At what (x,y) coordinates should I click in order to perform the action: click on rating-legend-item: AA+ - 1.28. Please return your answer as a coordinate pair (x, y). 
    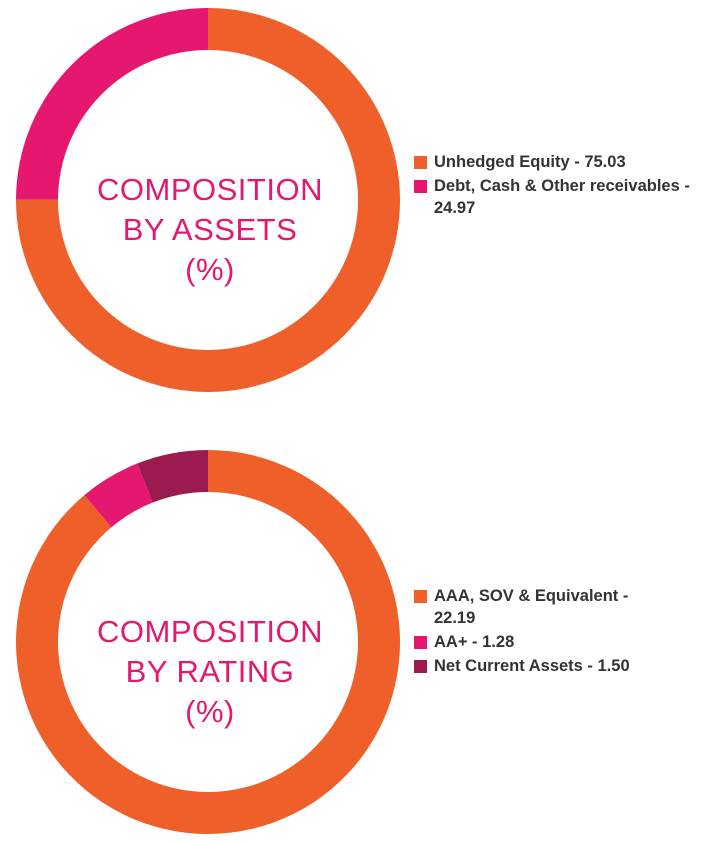
    Looking at the image, I should click on (564, 642).